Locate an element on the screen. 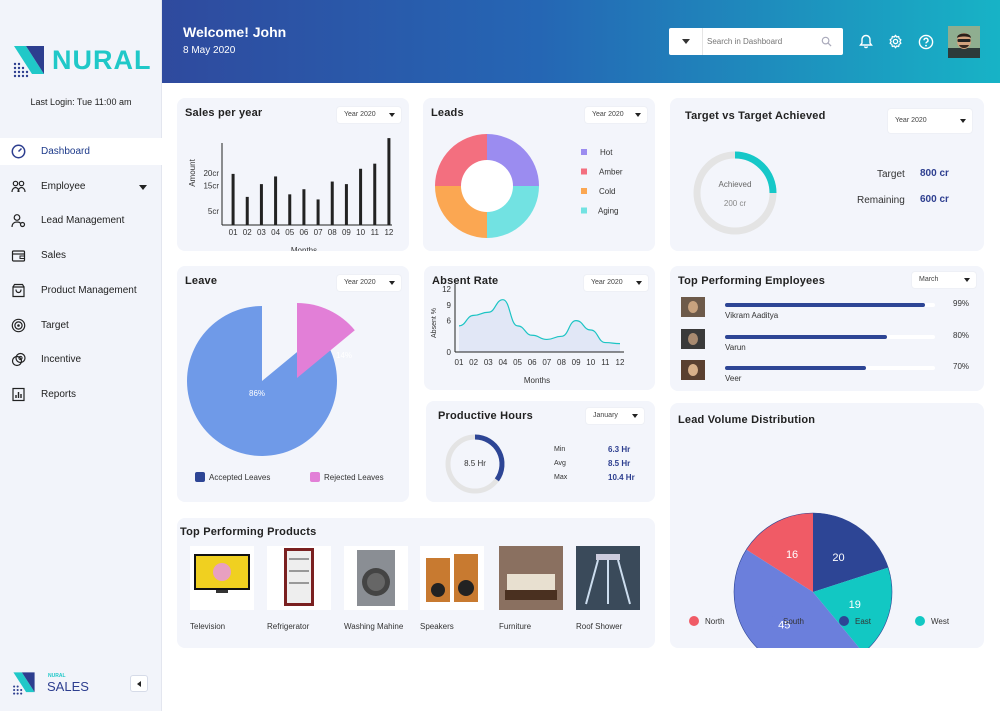 The image size is (1000, 711). x-tick-label: 12 is located at coordinates (388, 232).